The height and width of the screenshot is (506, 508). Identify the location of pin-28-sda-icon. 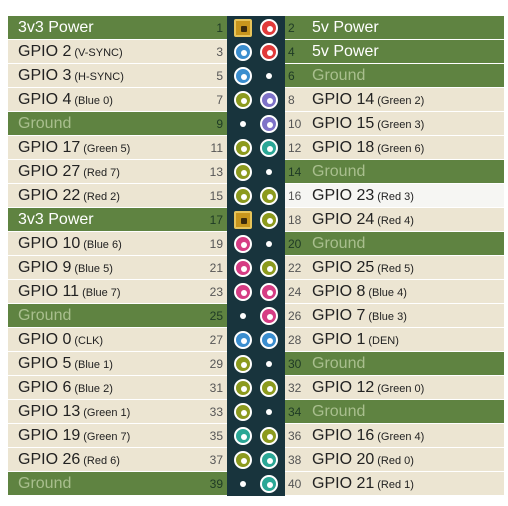
(269, 340).